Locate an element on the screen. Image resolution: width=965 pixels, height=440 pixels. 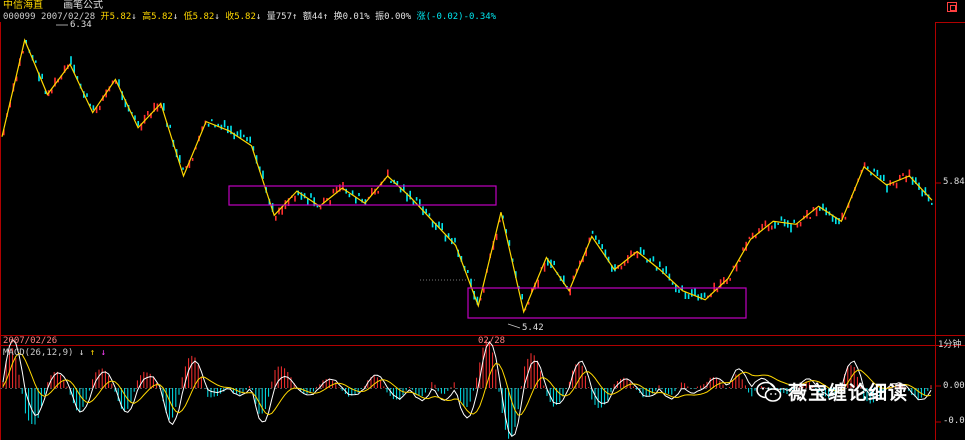
date-left: 2007/02/26 is located at coordinates (30, 341).